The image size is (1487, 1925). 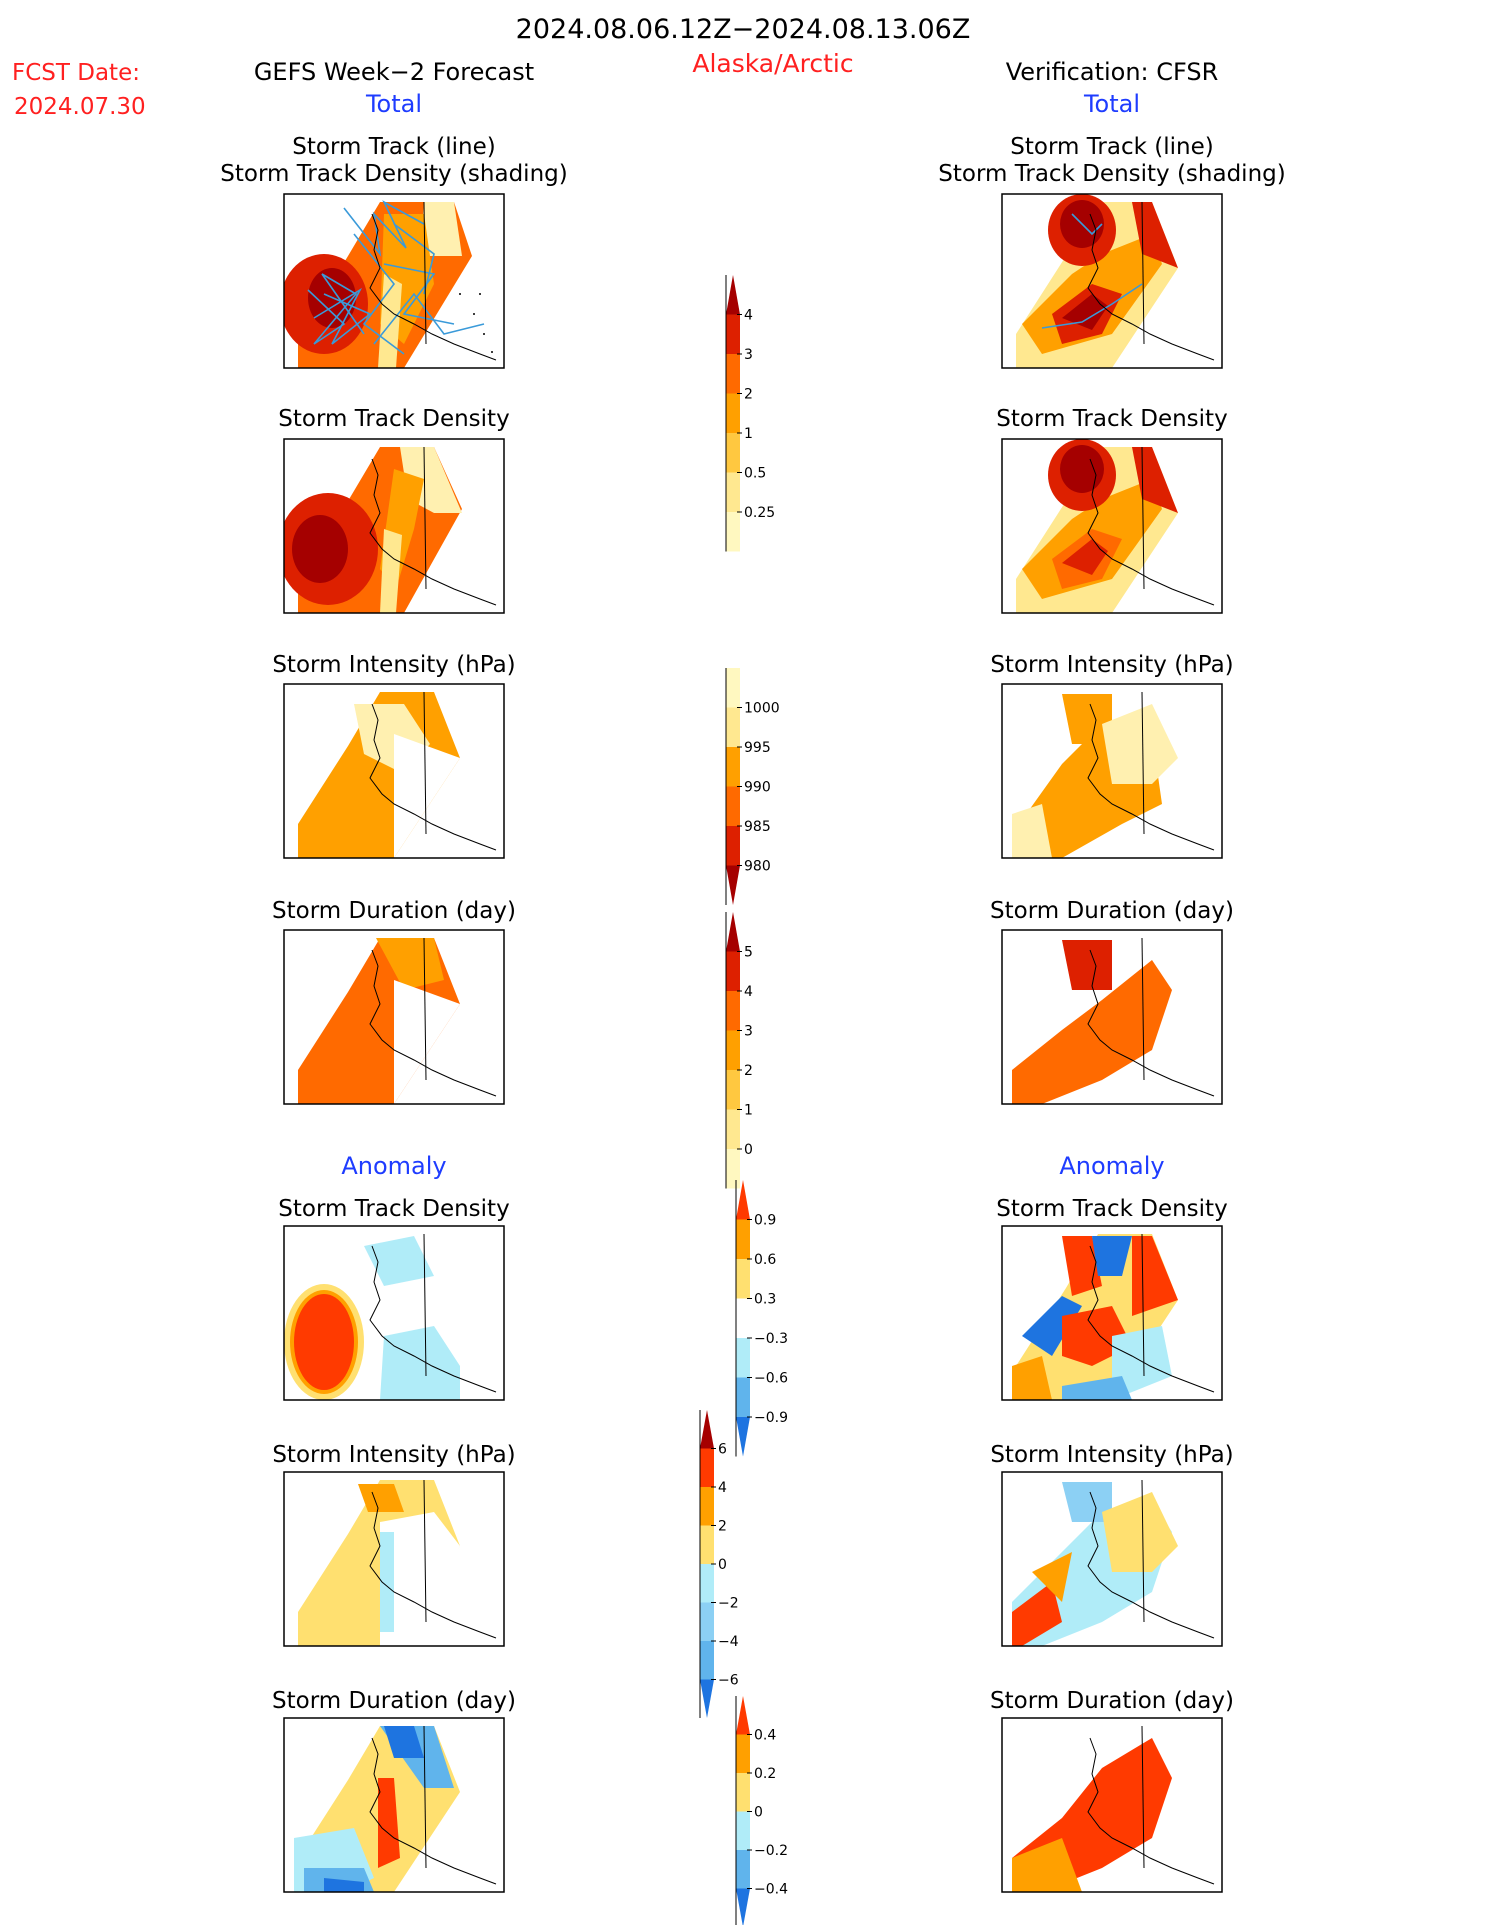 I want to click on colorbar-tick-label: 5, so click(x=748, y=953).